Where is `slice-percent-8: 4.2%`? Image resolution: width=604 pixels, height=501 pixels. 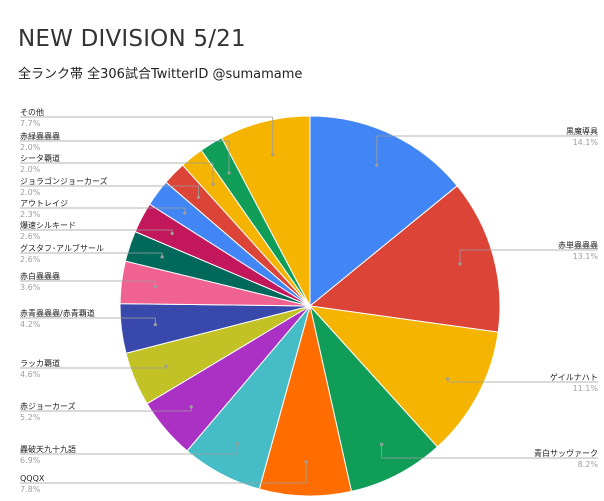 slice-percent-8: 4.2% is located at coordinates (30, 324).